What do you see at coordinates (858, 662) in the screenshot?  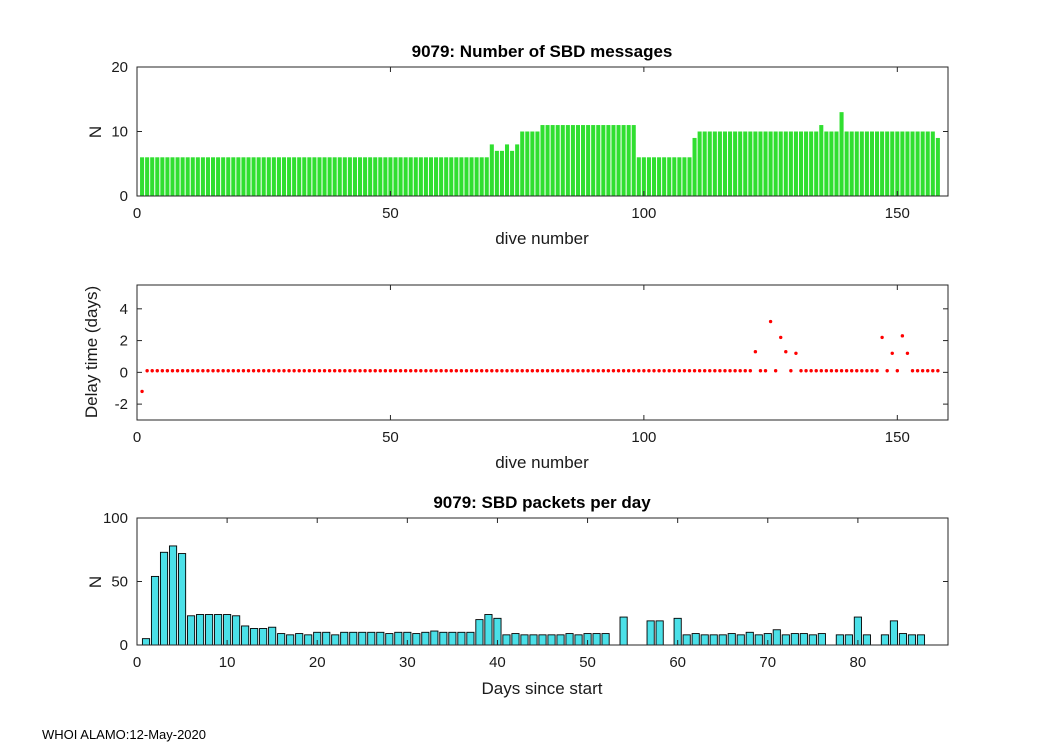 I see `x-tick-label: 80` at bounding box center [858, 662].